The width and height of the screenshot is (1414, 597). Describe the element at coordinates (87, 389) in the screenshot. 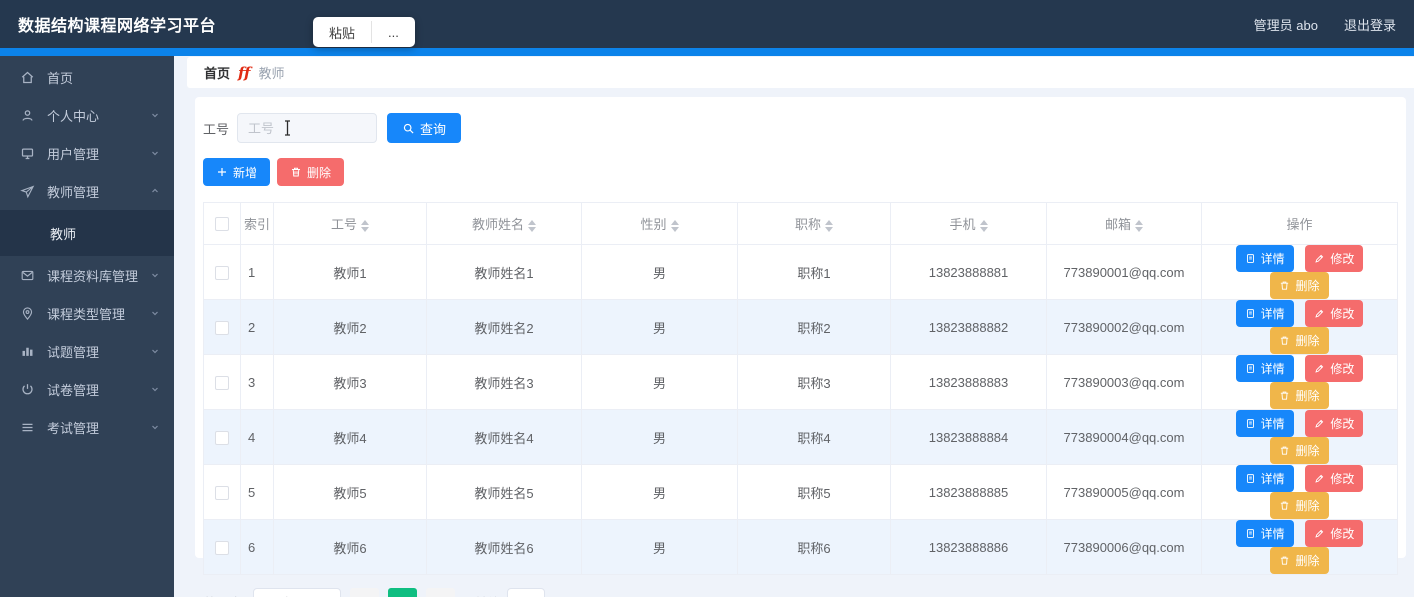

I see `sidebar-item-paper-management: 试卷管理` at that location.